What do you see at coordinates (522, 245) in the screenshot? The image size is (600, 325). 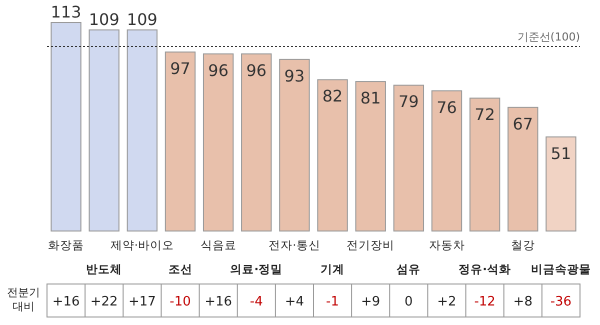 I see `x-tick-label: 철강` at bounding box center [522, 245].